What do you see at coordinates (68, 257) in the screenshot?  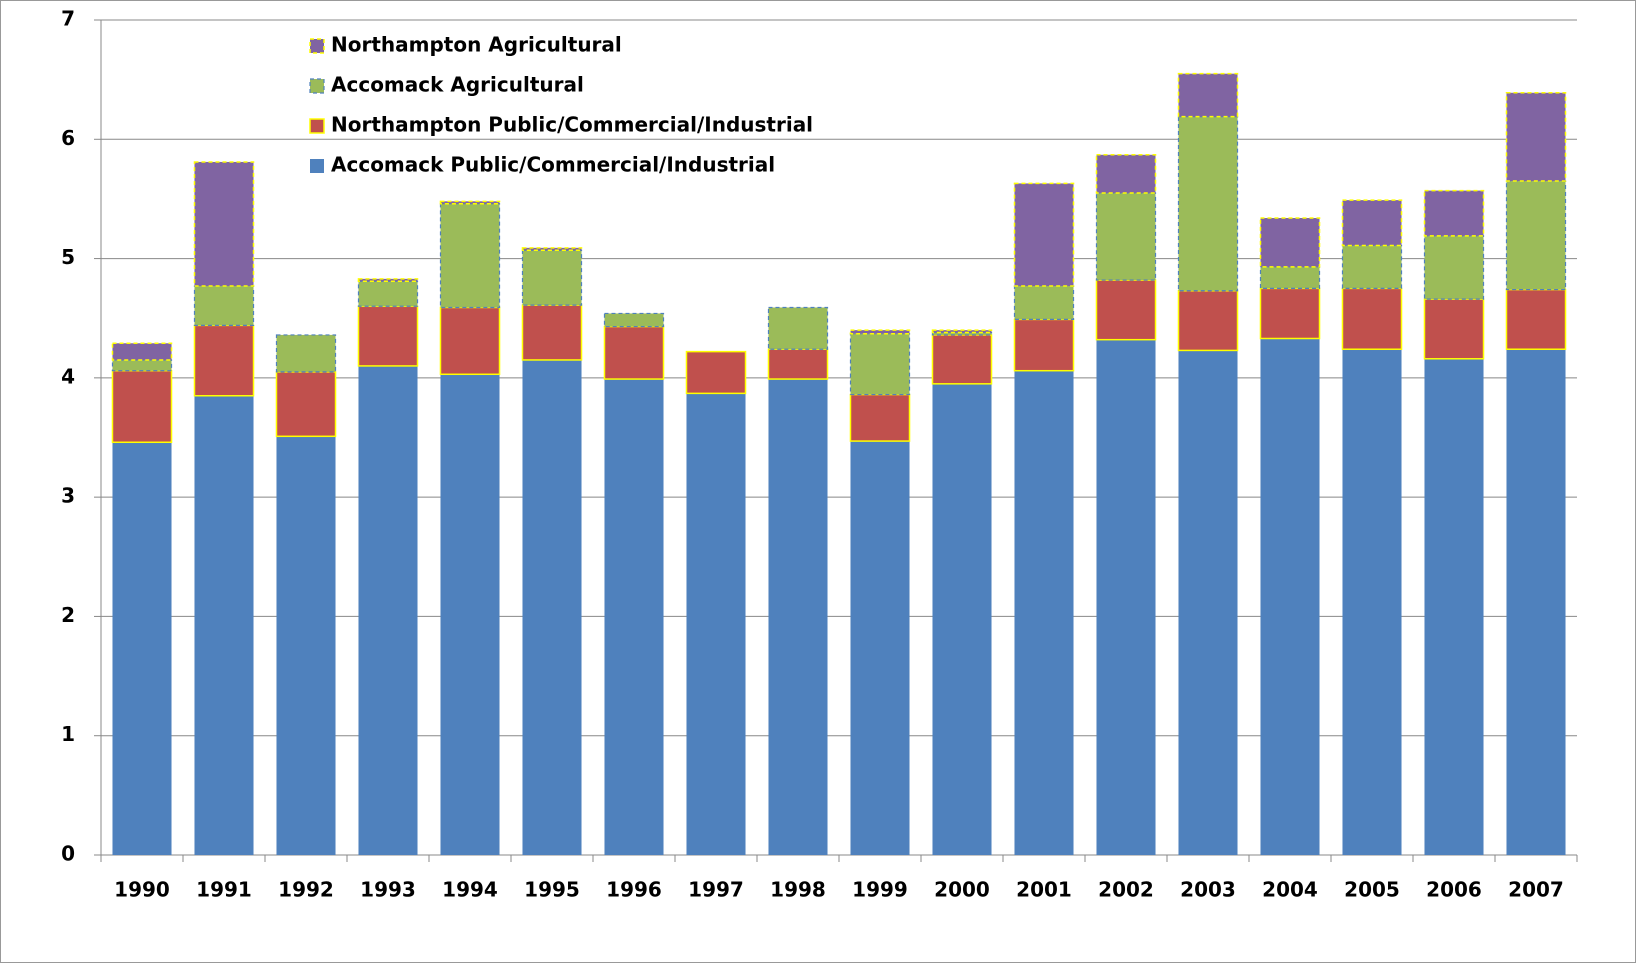 I see `y-tick-label: 5` at bounding box center [68, 257].